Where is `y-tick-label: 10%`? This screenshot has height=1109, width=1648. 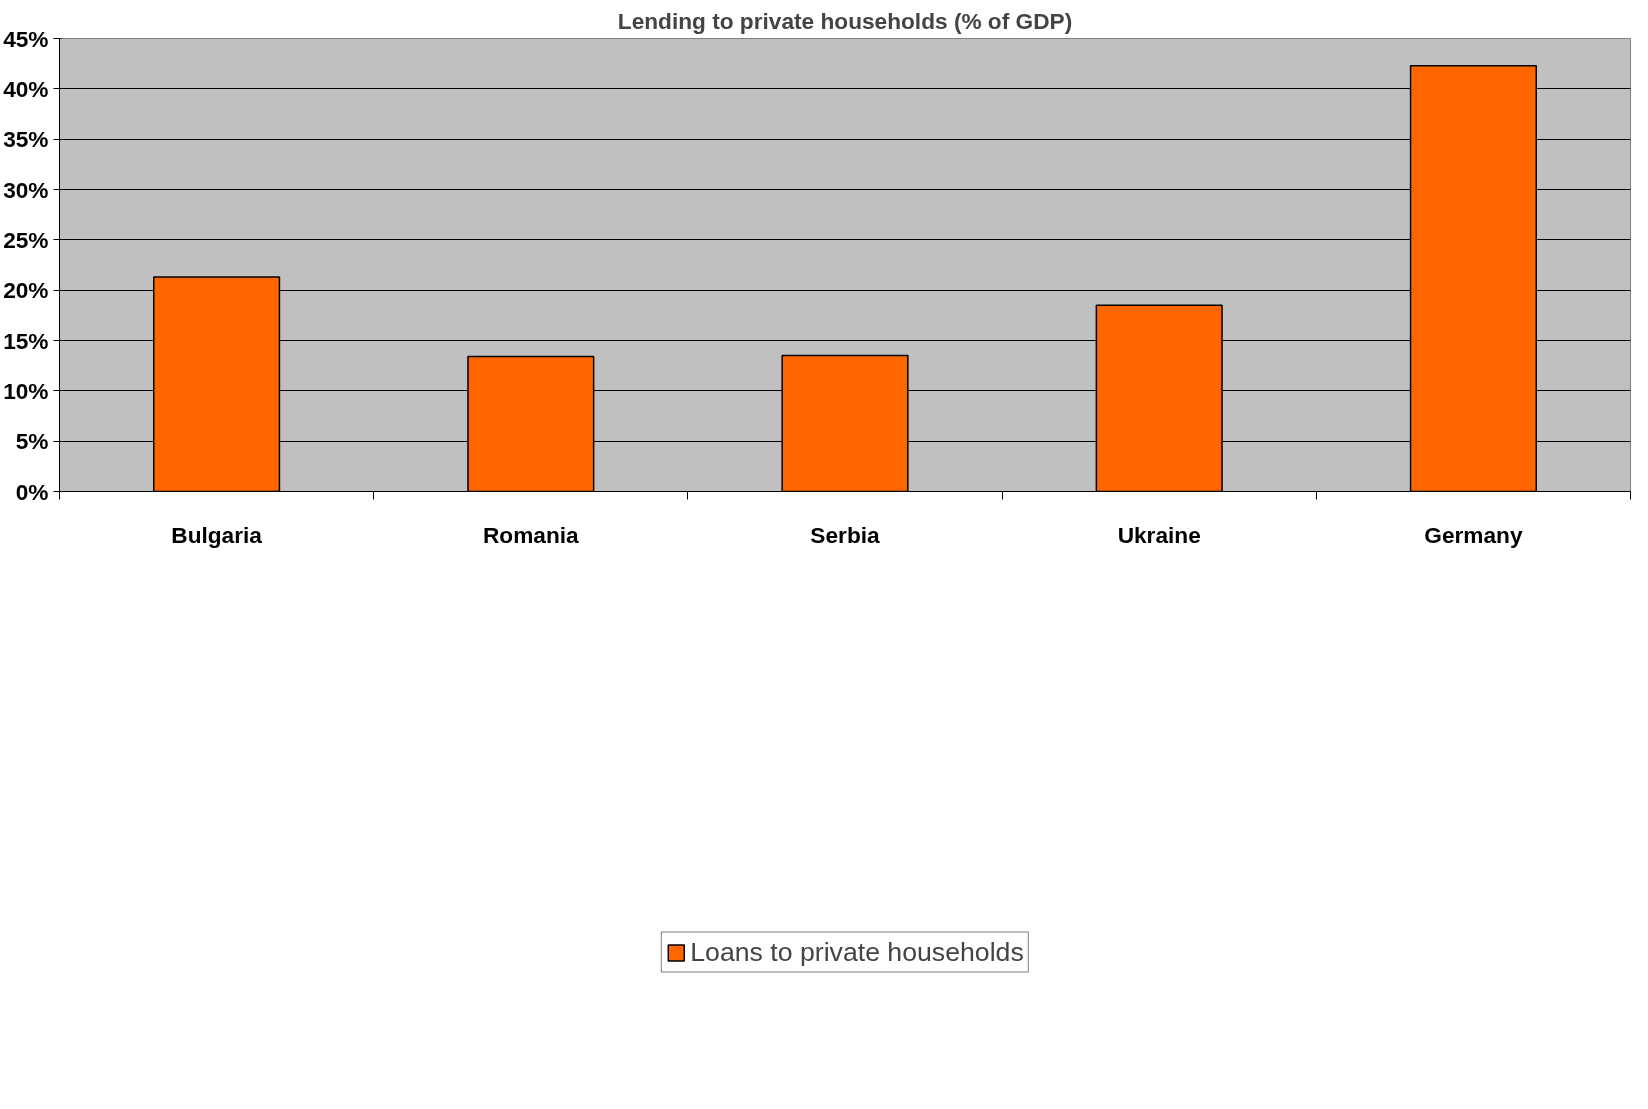 y-tick-label: 10% is located at coordinates (26, 390).